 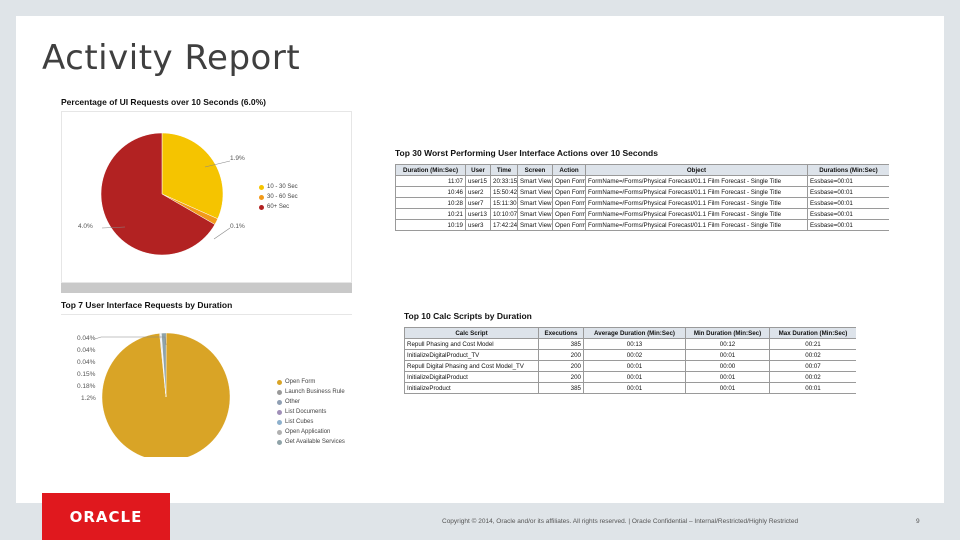 I want to click on horizontal-scrollbar, so click(x=206, y=288).